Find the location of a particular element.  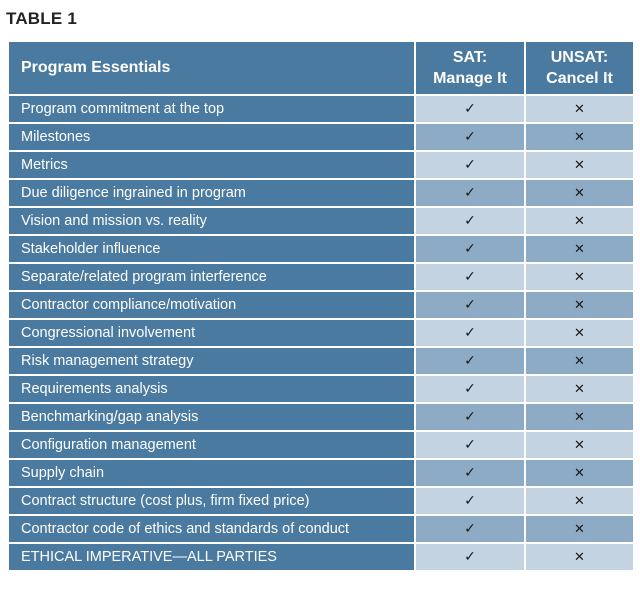

row-label: Vision and mission vs. reality is located at coordinates (211, 221).